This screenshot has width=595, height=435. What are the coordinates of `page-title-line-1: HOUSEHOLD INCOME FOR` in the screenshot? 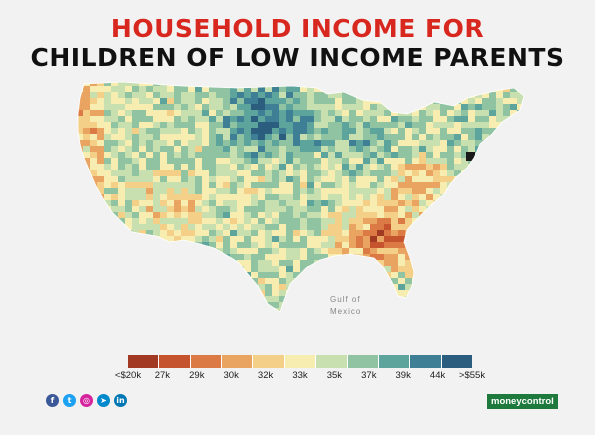 It's located at (297, 28).